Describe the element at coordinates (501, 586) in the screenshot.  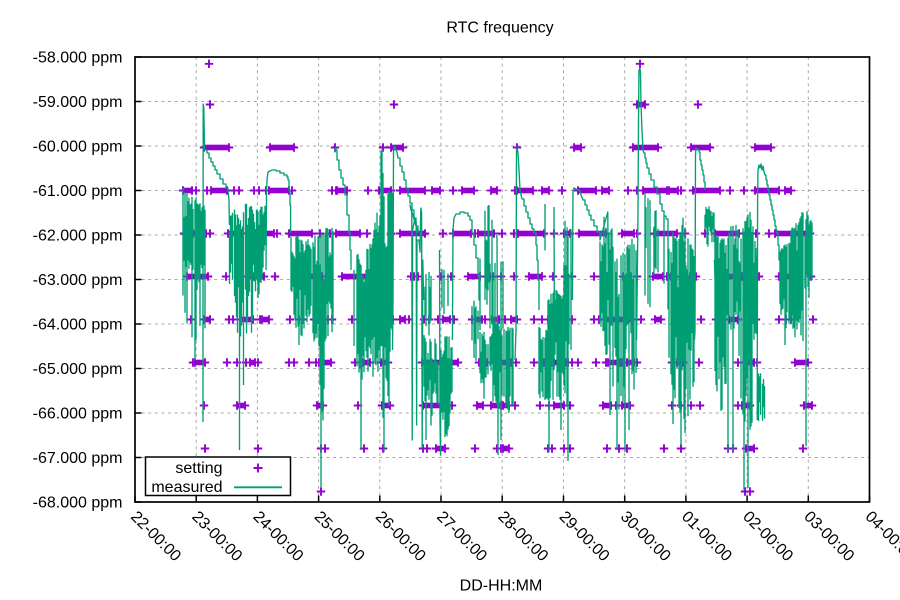
I see `svg-text: DD-HH:MM` at that location.